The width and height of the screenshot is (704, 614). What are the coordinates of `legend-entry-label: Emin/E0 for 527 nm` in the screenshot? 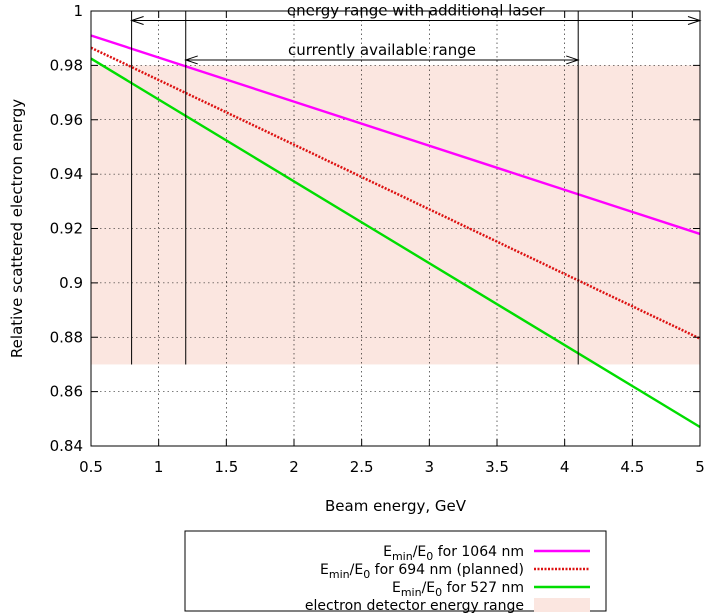 It's located at (458, 589).